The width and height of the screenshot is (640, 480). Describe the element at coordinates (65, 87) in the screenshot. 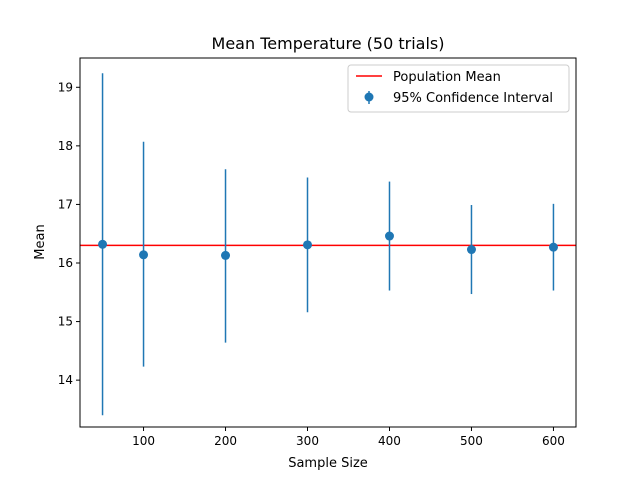

I see `y-tick-label-19: 19` at that location.